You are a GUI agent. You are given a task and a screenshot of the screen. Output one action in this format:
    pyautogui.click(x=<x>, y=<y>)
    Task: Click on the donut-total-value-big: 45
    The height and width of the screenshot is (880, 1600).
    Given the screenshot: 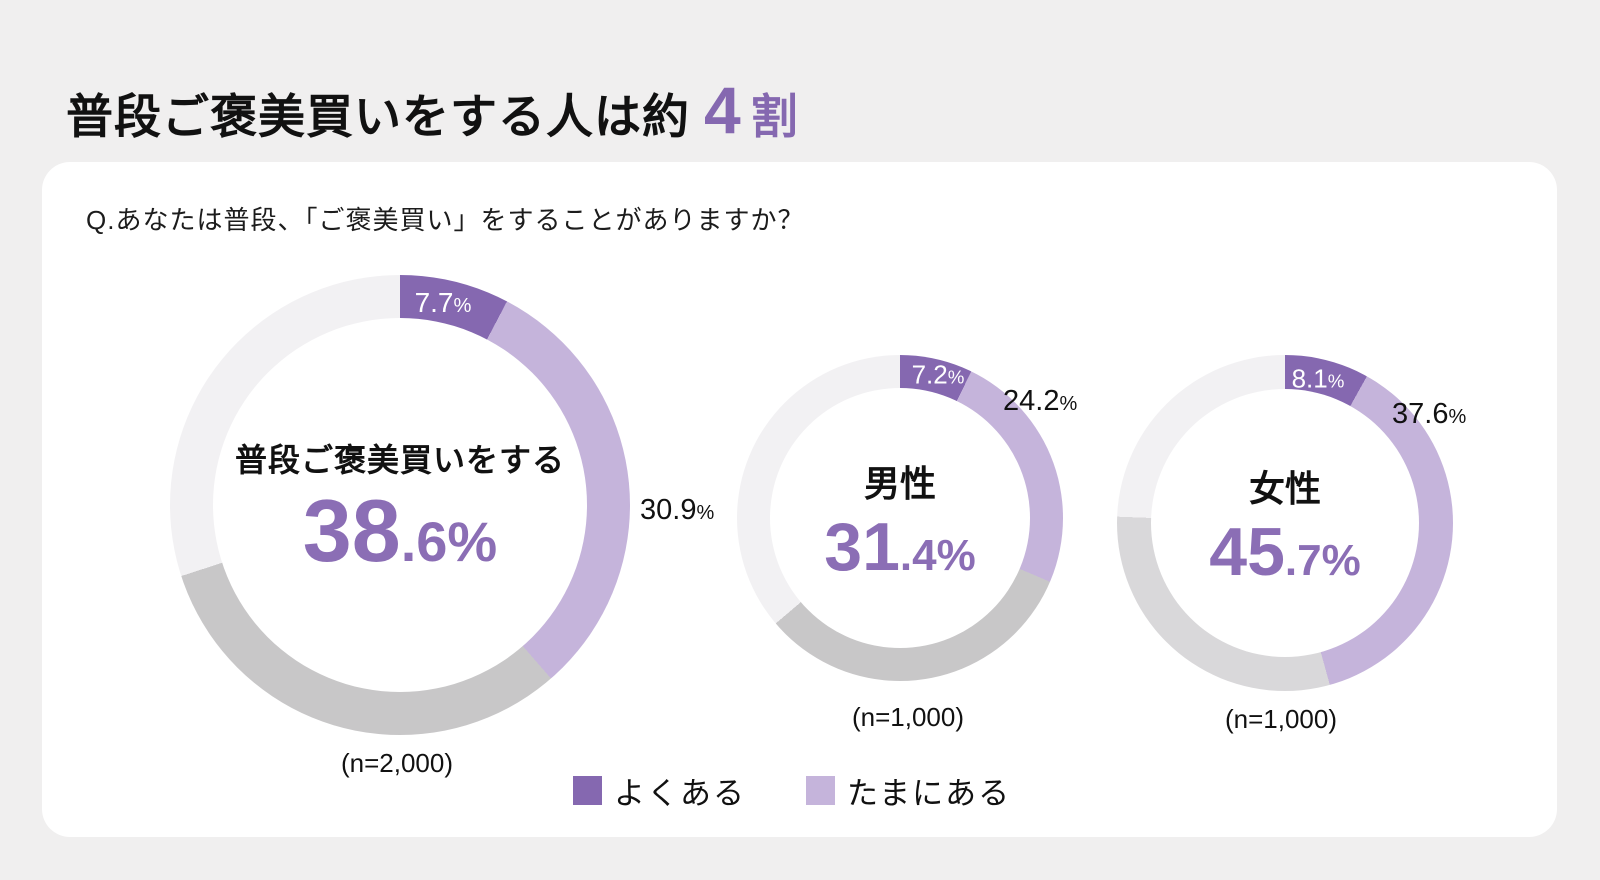 What is the action you would take?
    pyautogui.click(x=1247, y=552)
    